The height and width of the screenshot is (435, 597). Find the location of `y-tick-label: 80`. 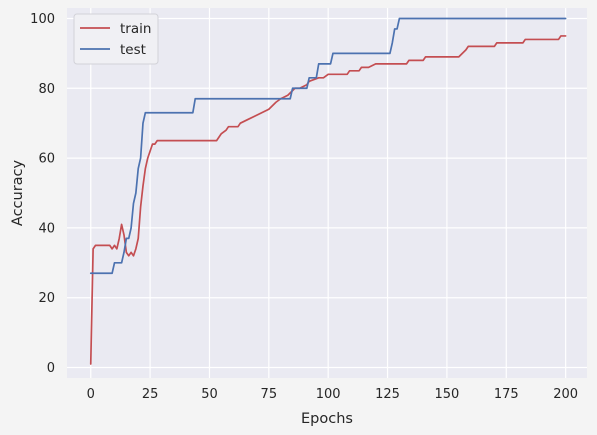

y-tick-label: 80 is located at coordinates (46, 89).